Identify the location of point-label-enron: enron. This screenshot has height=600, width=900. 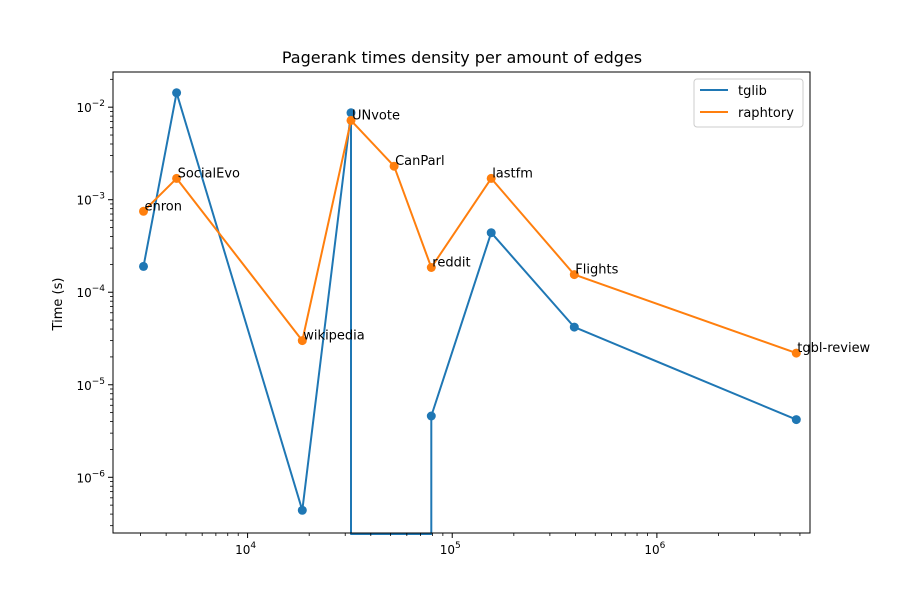
(164, 206).